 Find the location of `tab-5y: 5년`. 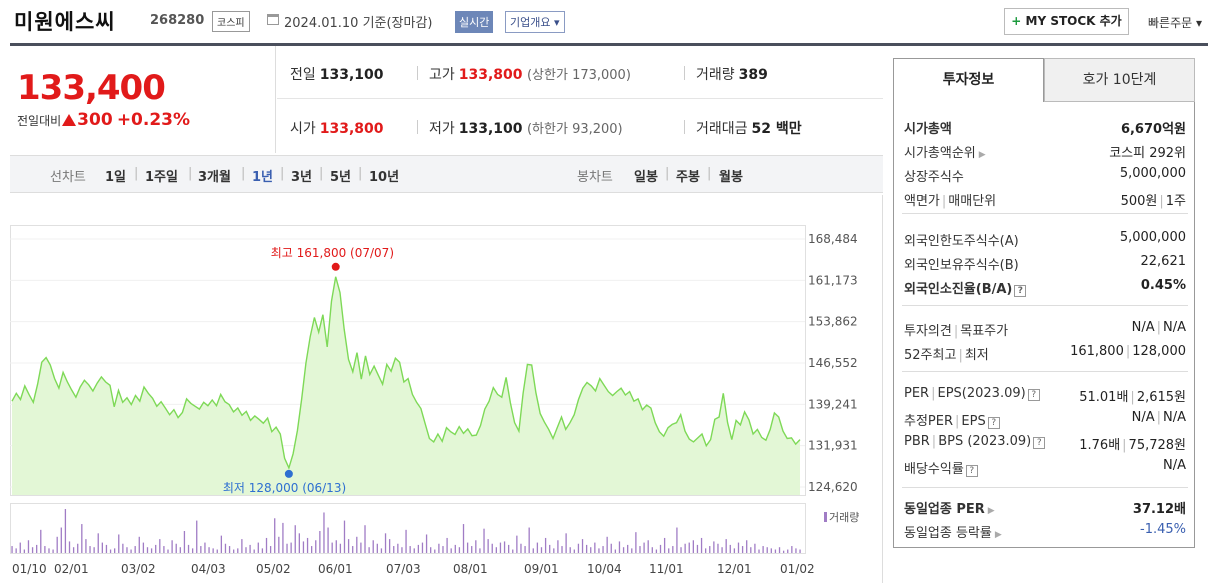

tab-5y: 5년 is located at coordinates (341, 177).